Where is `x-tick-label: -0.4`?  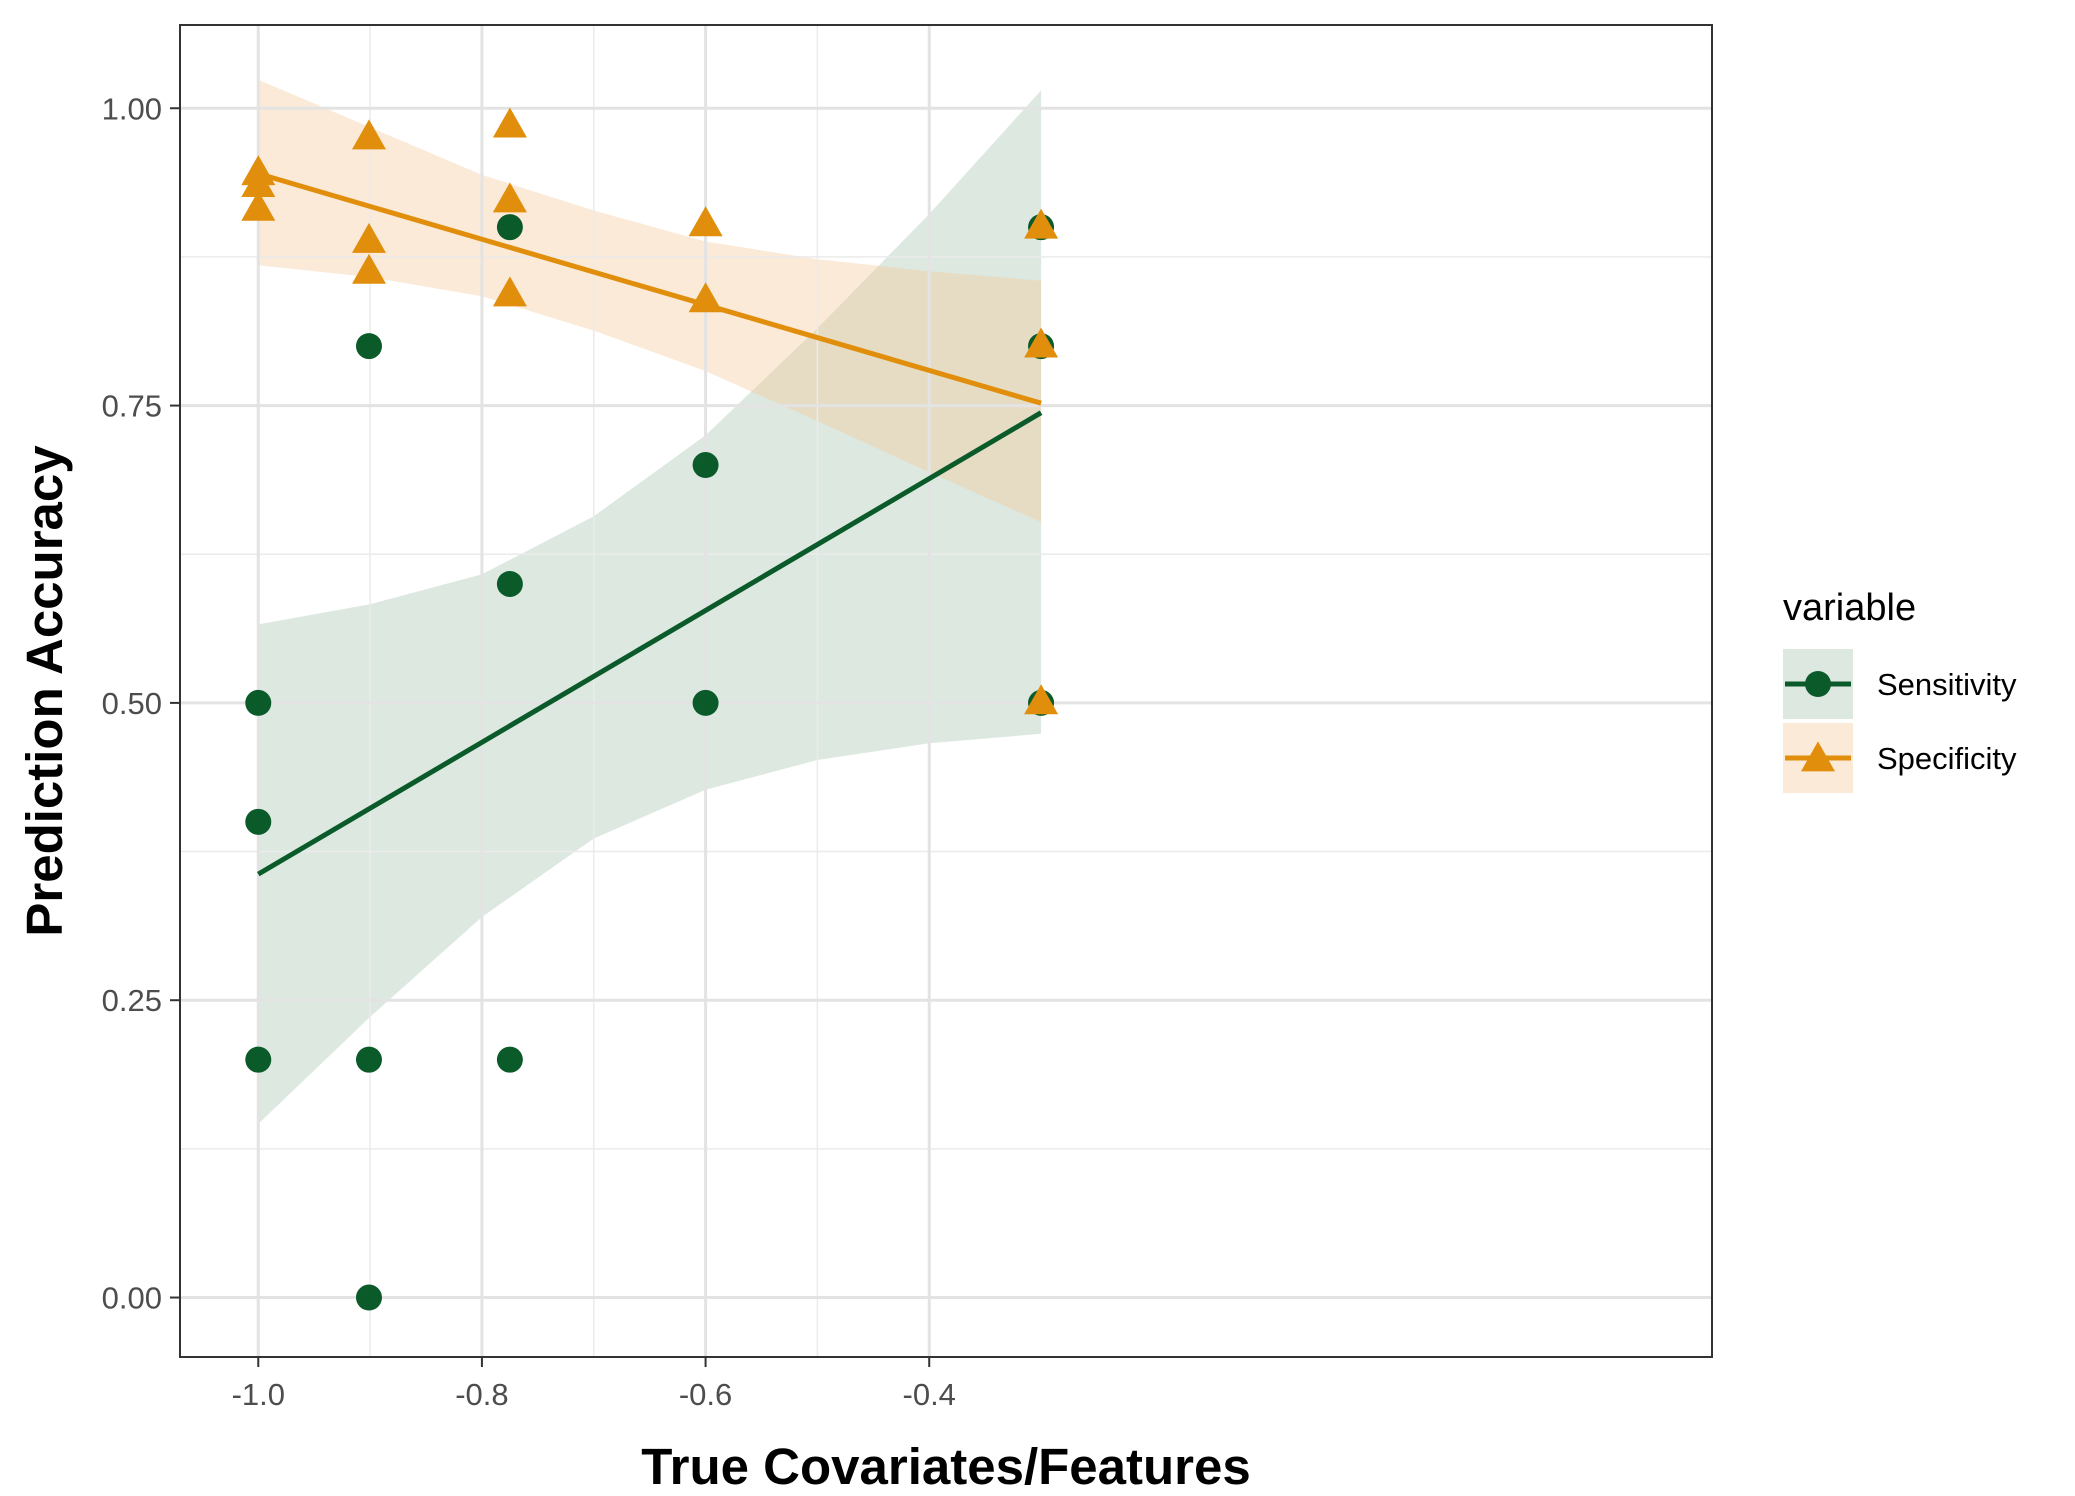 x-tick-label: -0.4 is located at coordinates (929, 1394).